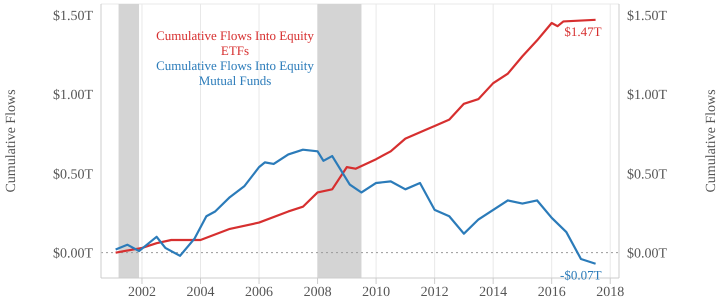 The image size is (720, 308). What do you see at coordinates (647, 96) in the screenshot?
I see `y2-tick-label: $1.00T` at bounding box center [647, 96].